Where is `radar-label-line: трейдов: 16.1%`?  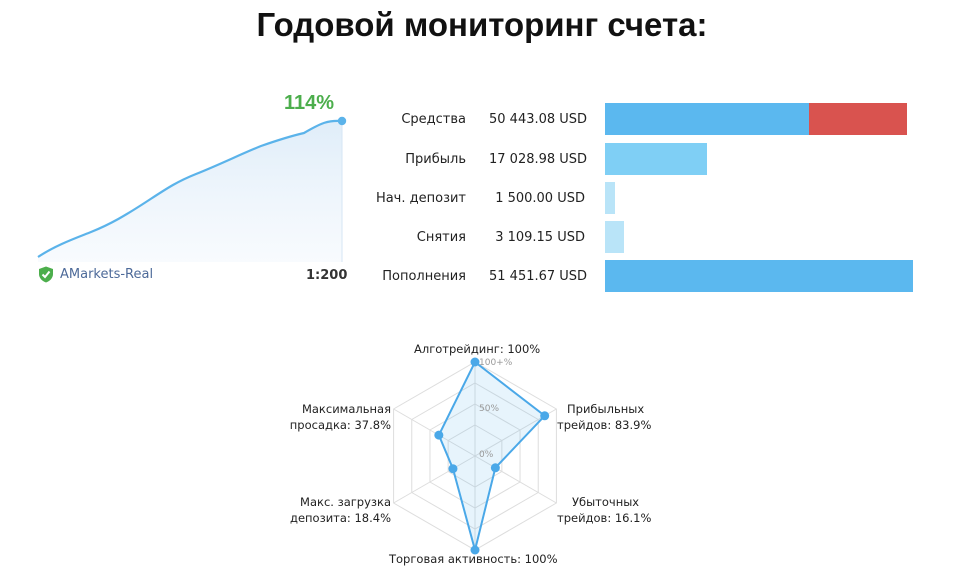 radar-label-line: трейдов: 16.1% is located at coordinates (604, 518).